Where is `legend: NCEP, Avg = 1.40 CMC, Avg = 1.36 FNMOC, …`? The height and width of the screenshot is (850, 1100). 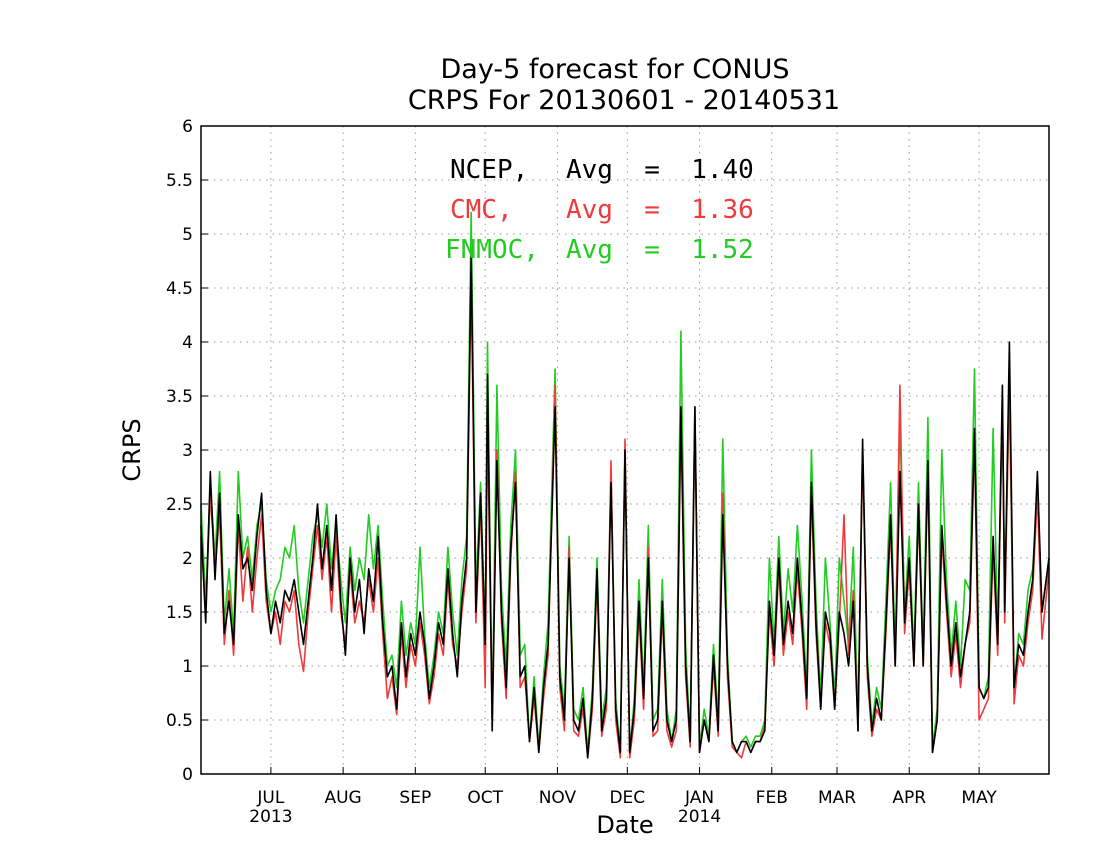 legend: NCEP, Avg = 1.40 CMC, Avg = 1.36 FNMOC, … is located at coordinates (599, 210).